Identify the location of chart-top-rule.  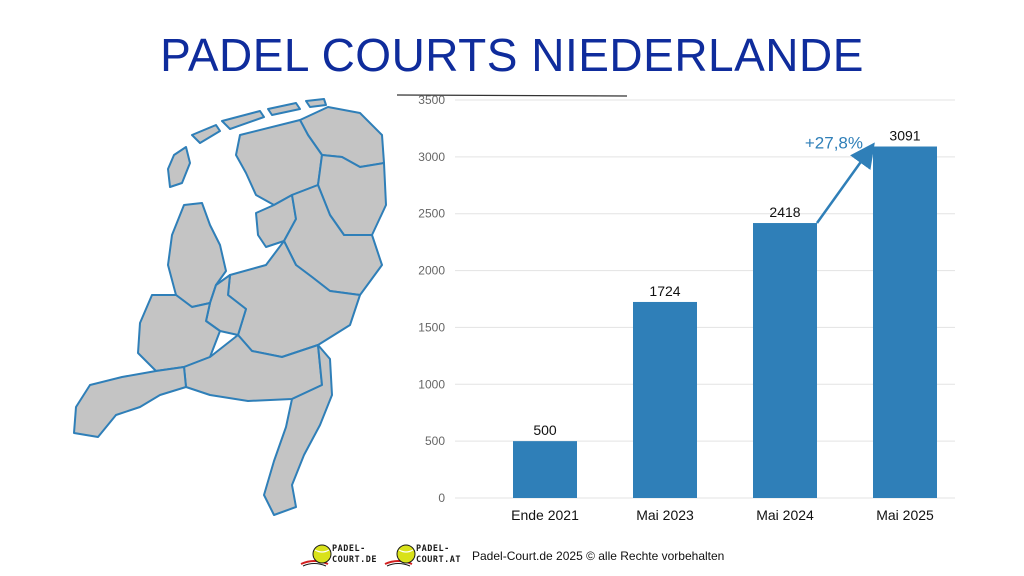
(512, 95).